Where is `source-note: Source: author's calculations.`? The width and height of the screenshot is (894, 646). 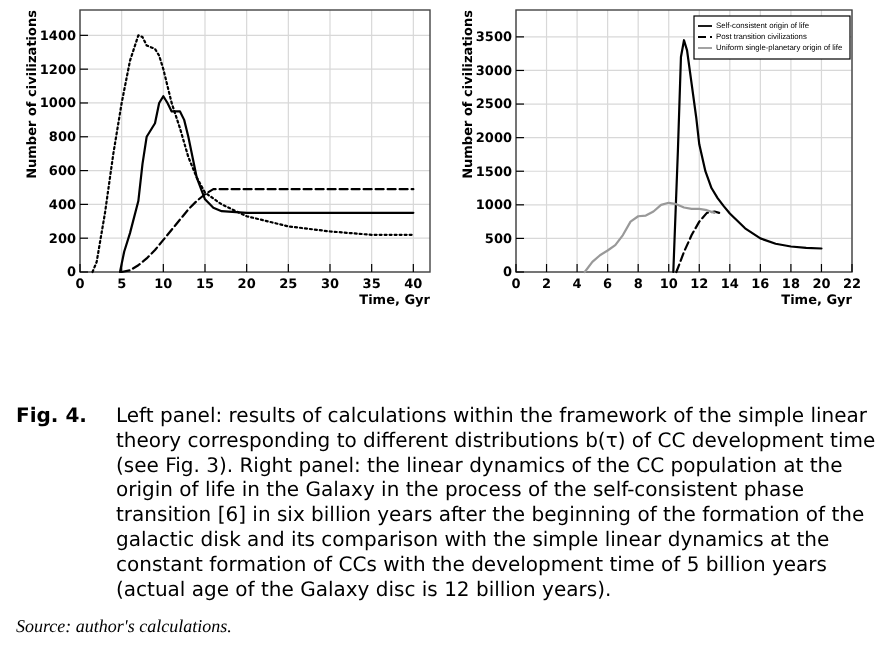 source-note: Source: author's calculations. is located at coordinates (124, 626).